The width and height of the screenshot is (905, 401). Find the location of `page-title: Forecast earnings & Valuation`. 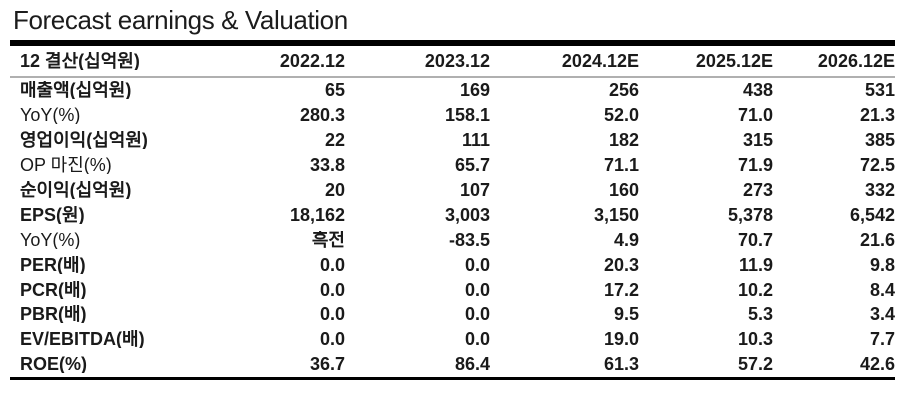

page-title: Forecast earnings & Valuation is located at coordinates (180, 20).